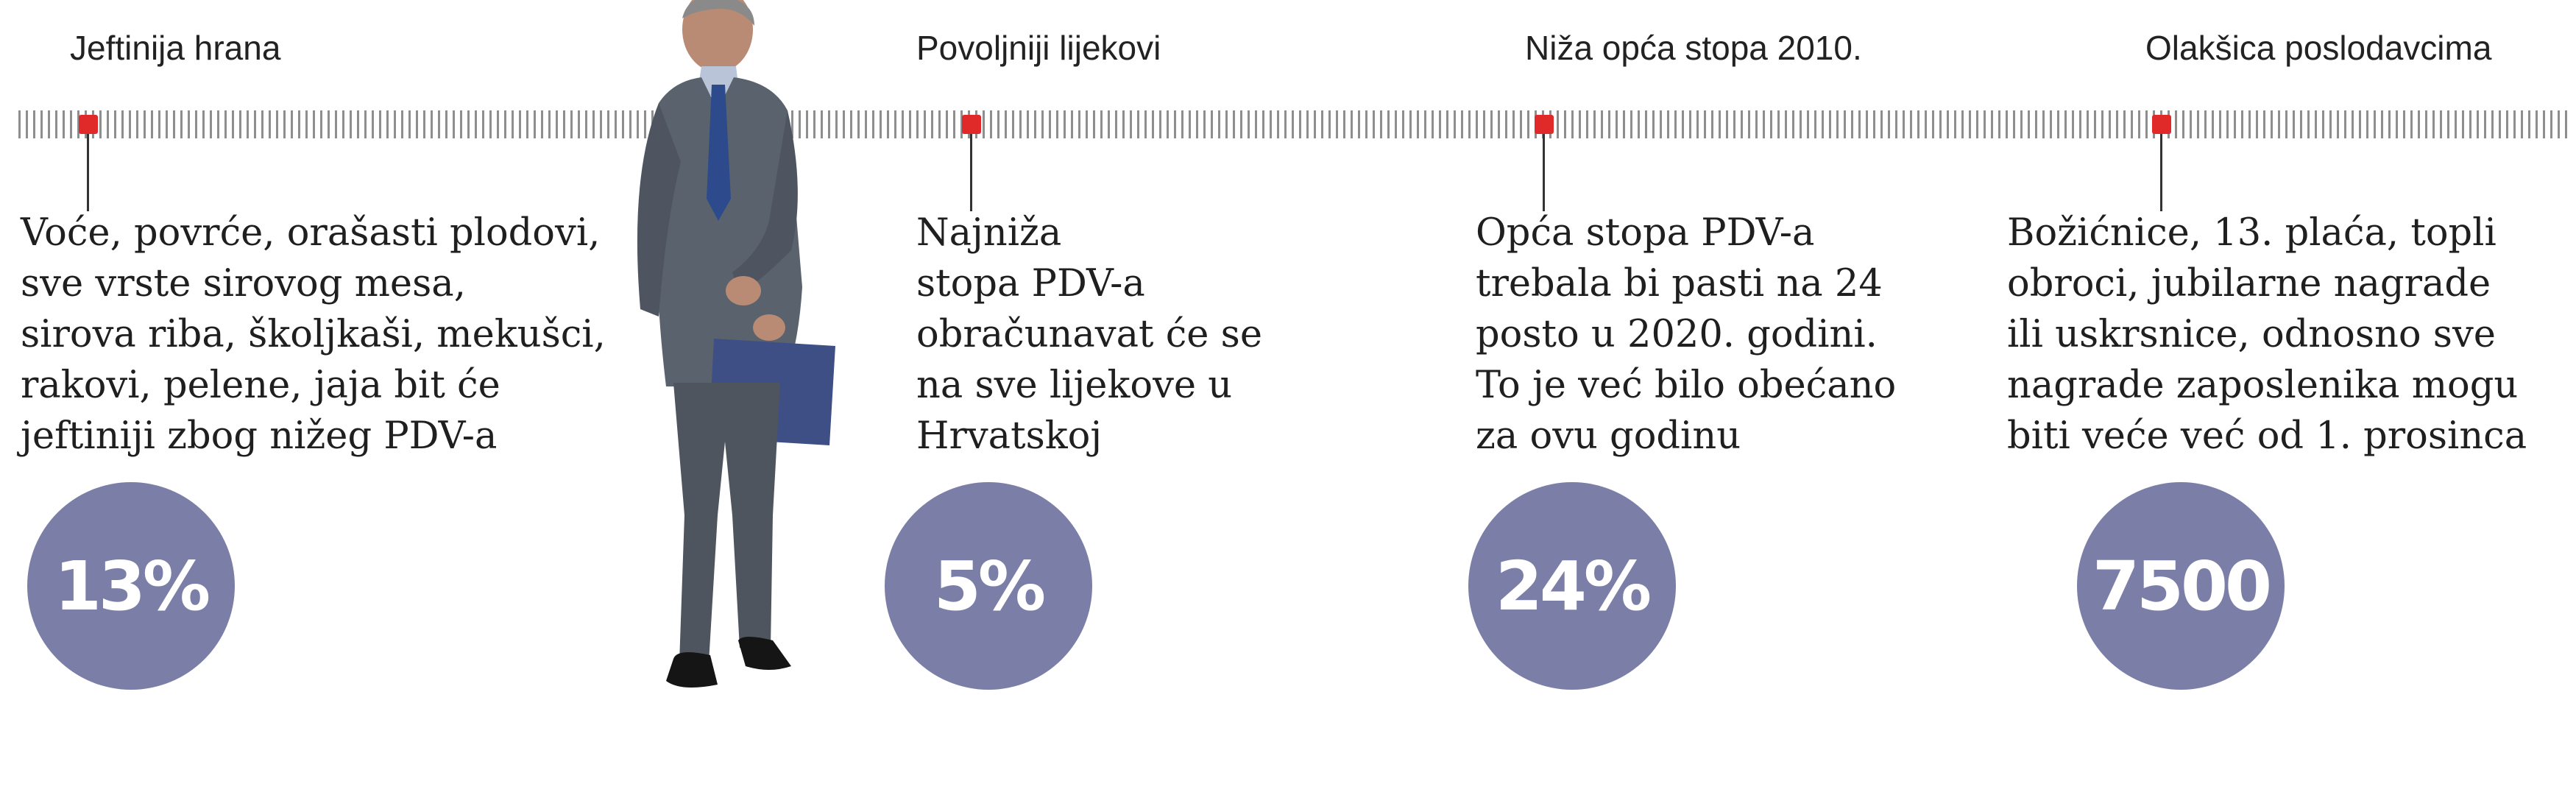  I want to click on text-line: Voće, povrće, orašasti plodovi,, so click(311, 233).